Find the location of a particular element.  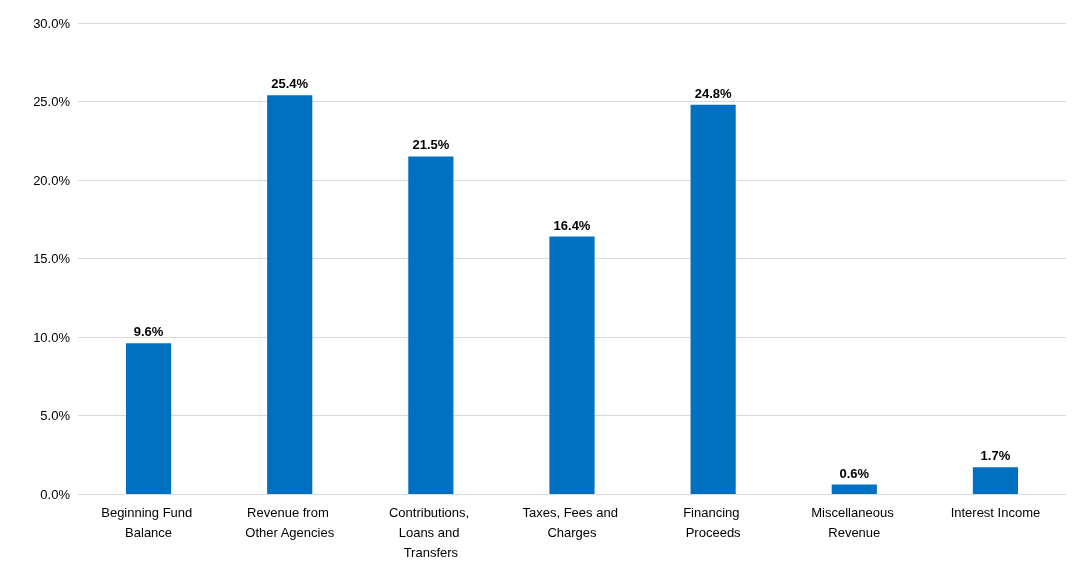

data-label: 25.4% is located at coordinates (290, 84).